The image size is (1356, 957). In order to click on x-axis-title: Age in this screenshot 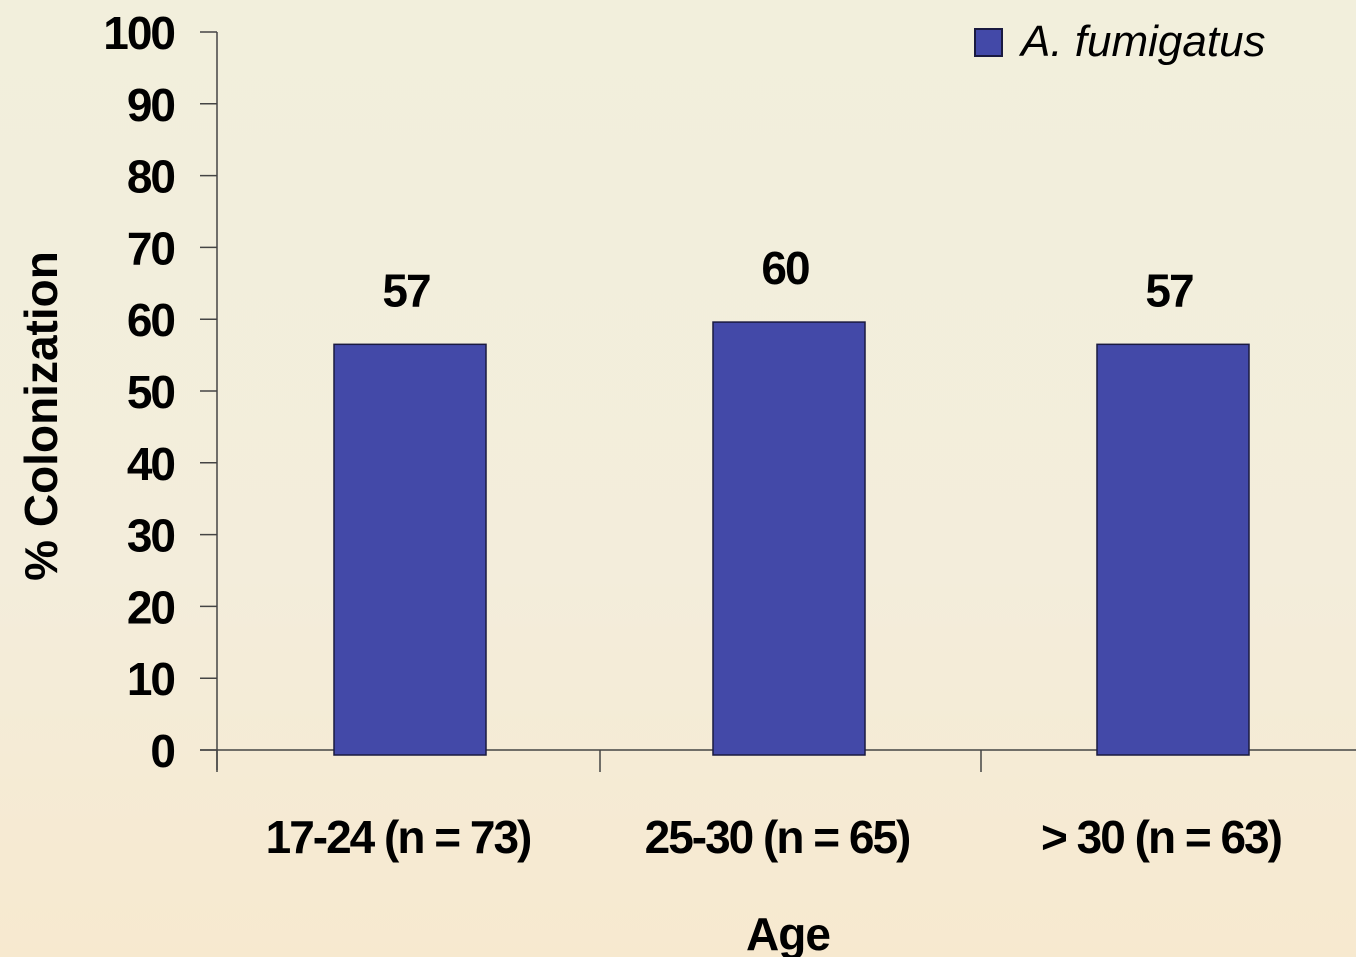, I will do `click(788, 932)`.